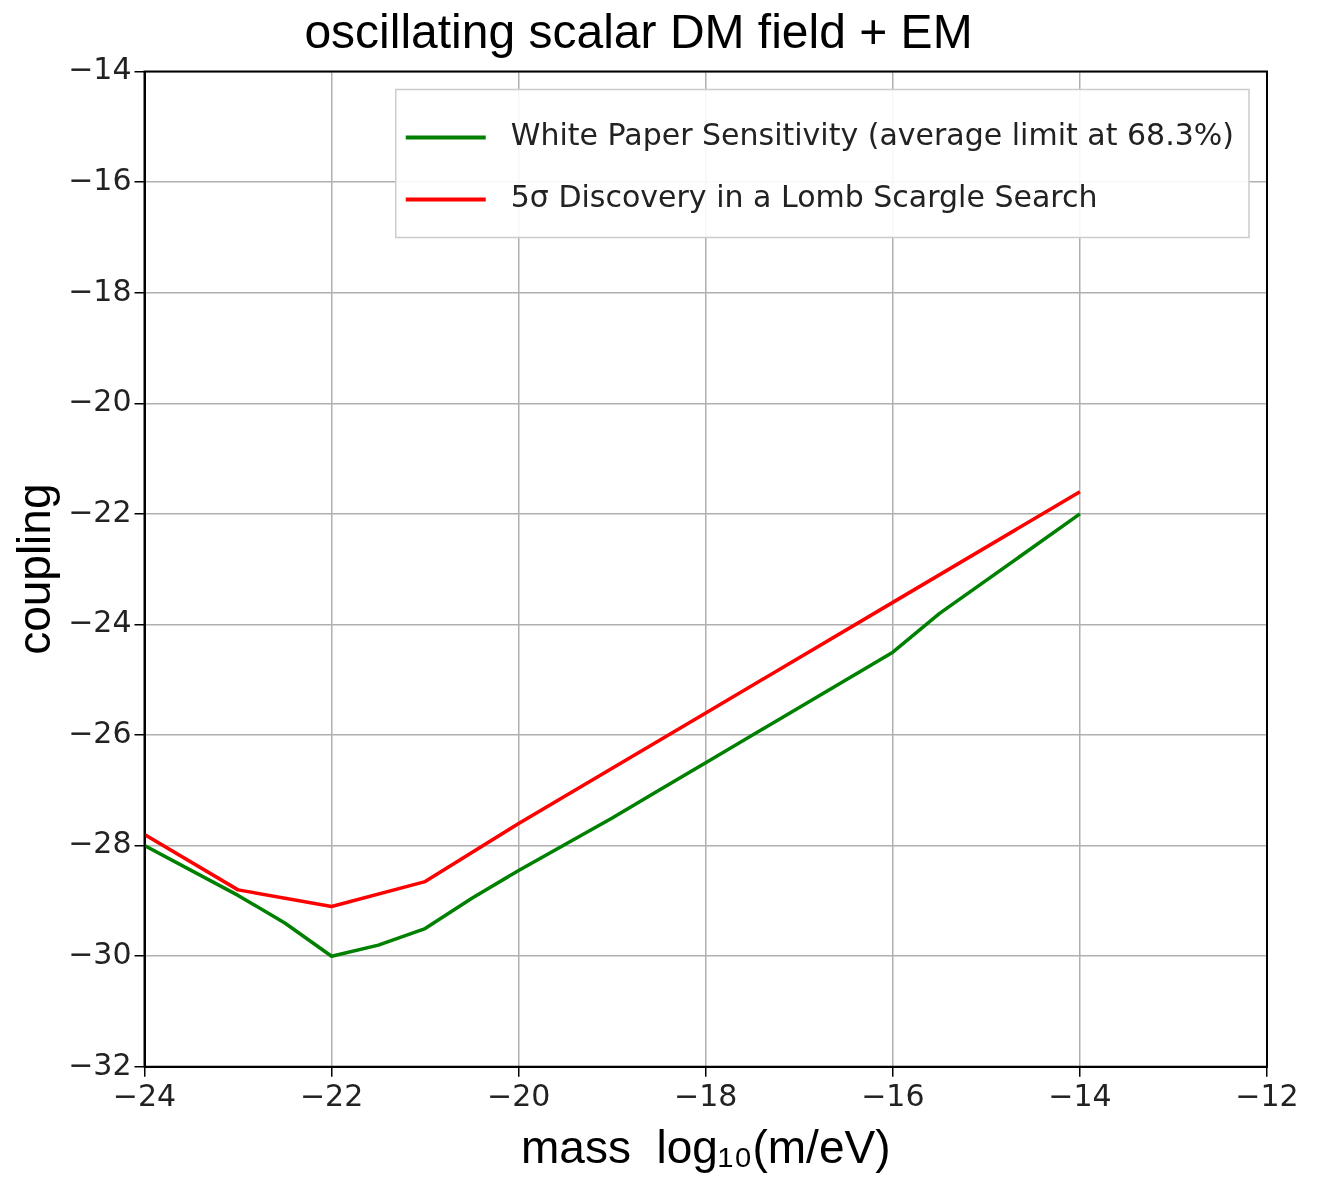 The image size is (1317, 1182). What do you see at coordinates (893, 1095) in the screenshot?
I see `x-tick-label: −16` at bounding box center [893, 1095].